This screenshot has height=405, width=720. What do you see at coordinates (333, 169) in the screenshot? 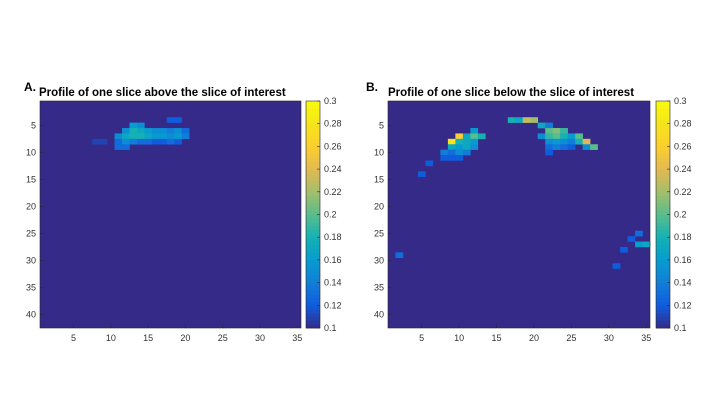
I see `colorbar-tick-label: 0.24` at bounding box center [333, 169].